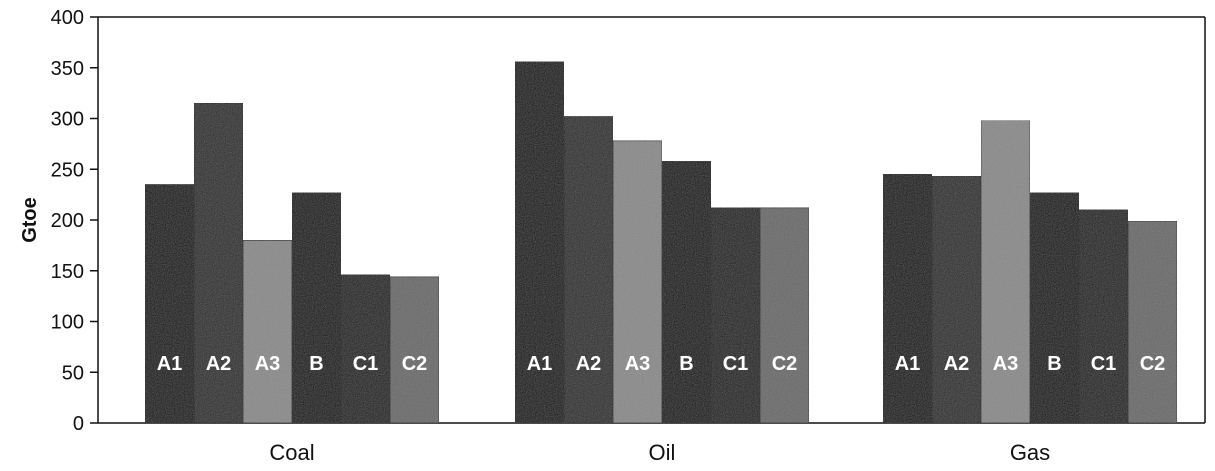 This screenshot has width=1215, height=471. What do you see at coordinates (67, 272) in the screenshot?
I see `y-tick-label: 150` at bounding box center [67, 272].